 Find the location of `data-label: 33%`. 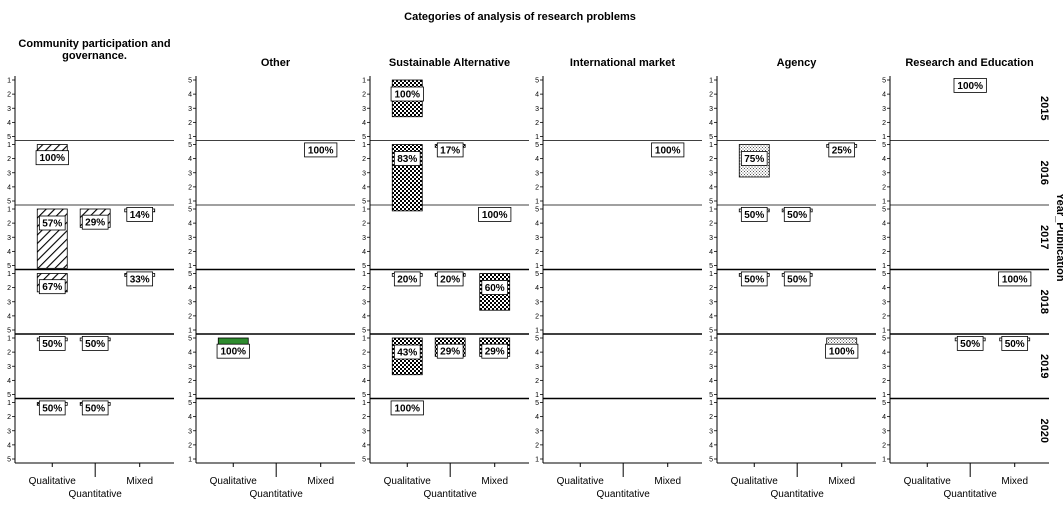

data-label: 33% is located at coordinates (140, 279).